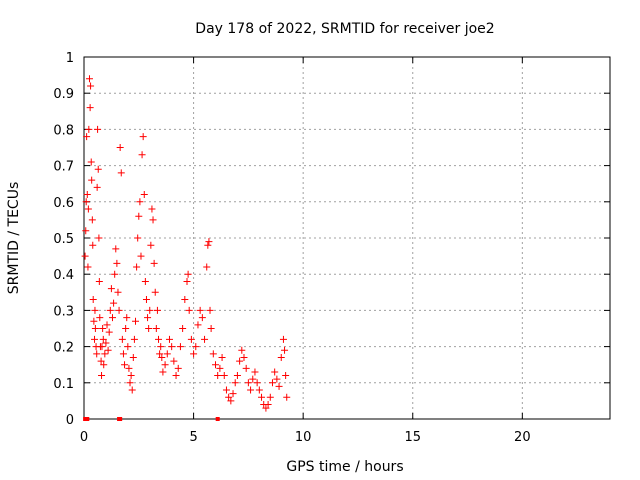 This screenshot has width=640, height=480. Describe the element at coordinates (522, 437) in the screenshot. I see `x-tick-label: 20` at that location.